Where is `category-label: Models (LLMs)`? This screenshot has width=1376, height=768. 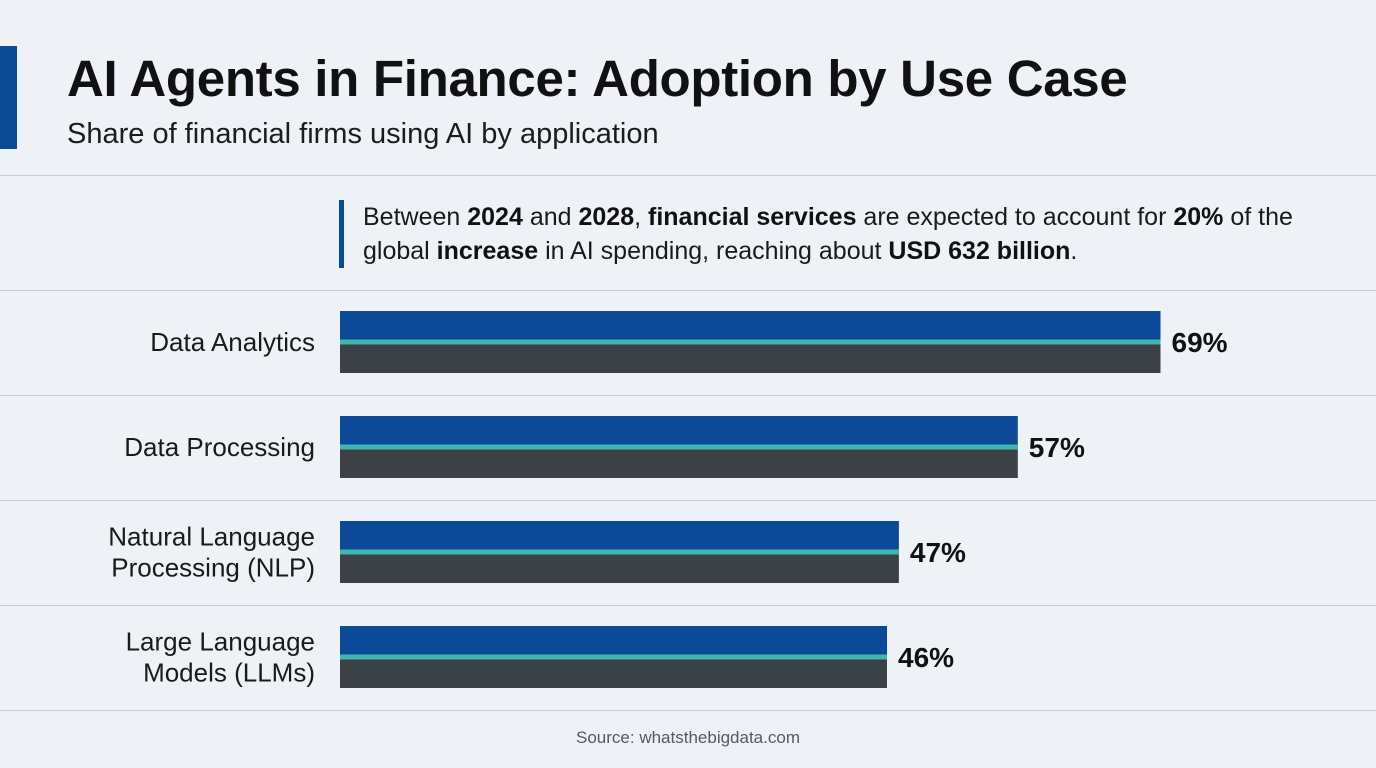
category-label: Models (LLMs) is located at coordinates (229, 673).